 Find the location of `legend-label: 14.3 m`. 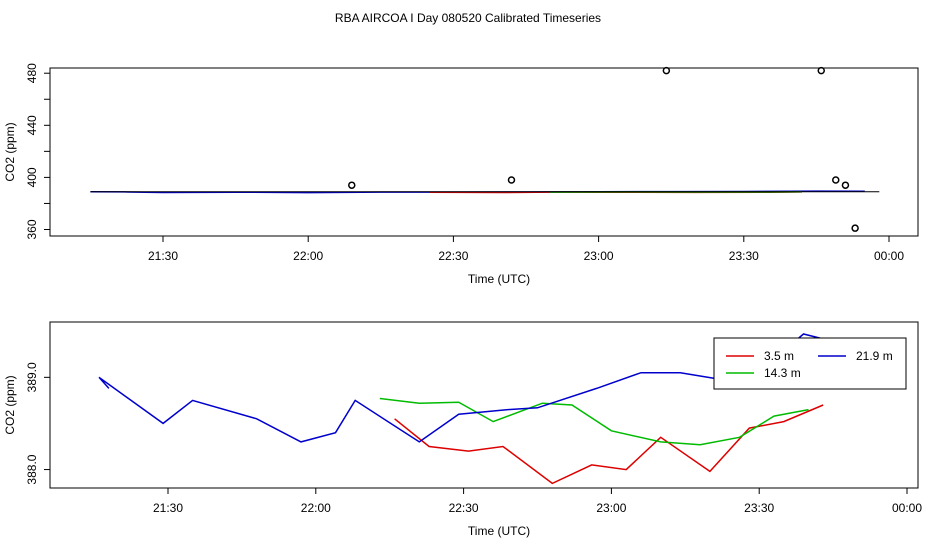

legend-label: 14.3 m is located at coordinates (782, 373).